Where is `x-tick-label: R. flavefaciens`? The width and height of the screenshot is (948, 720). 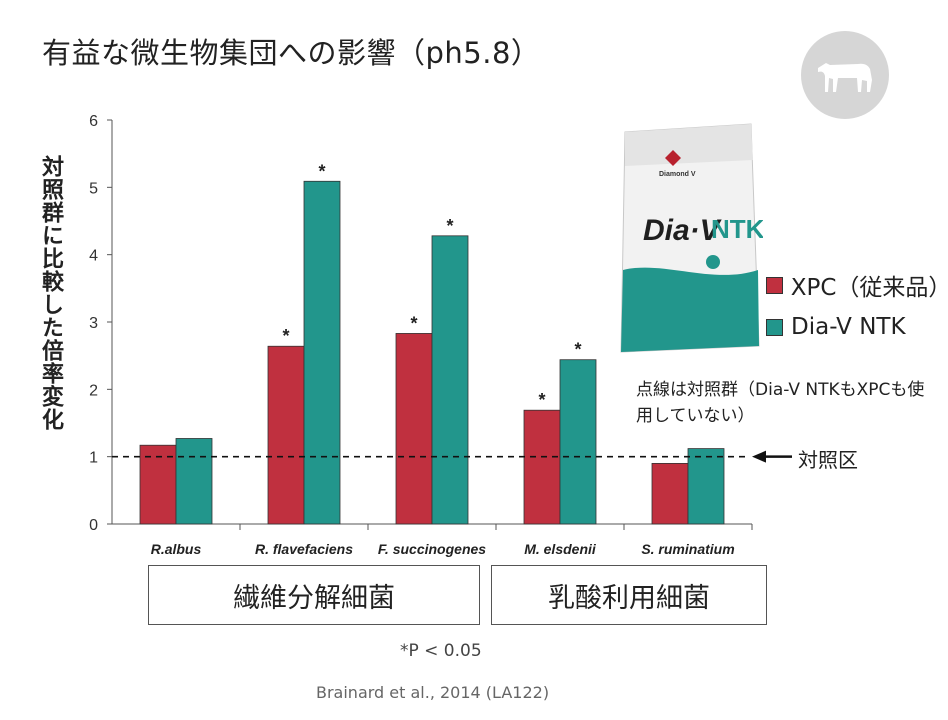 x-tick-label: R. flavefaciens is located at coordinates (304, 549).